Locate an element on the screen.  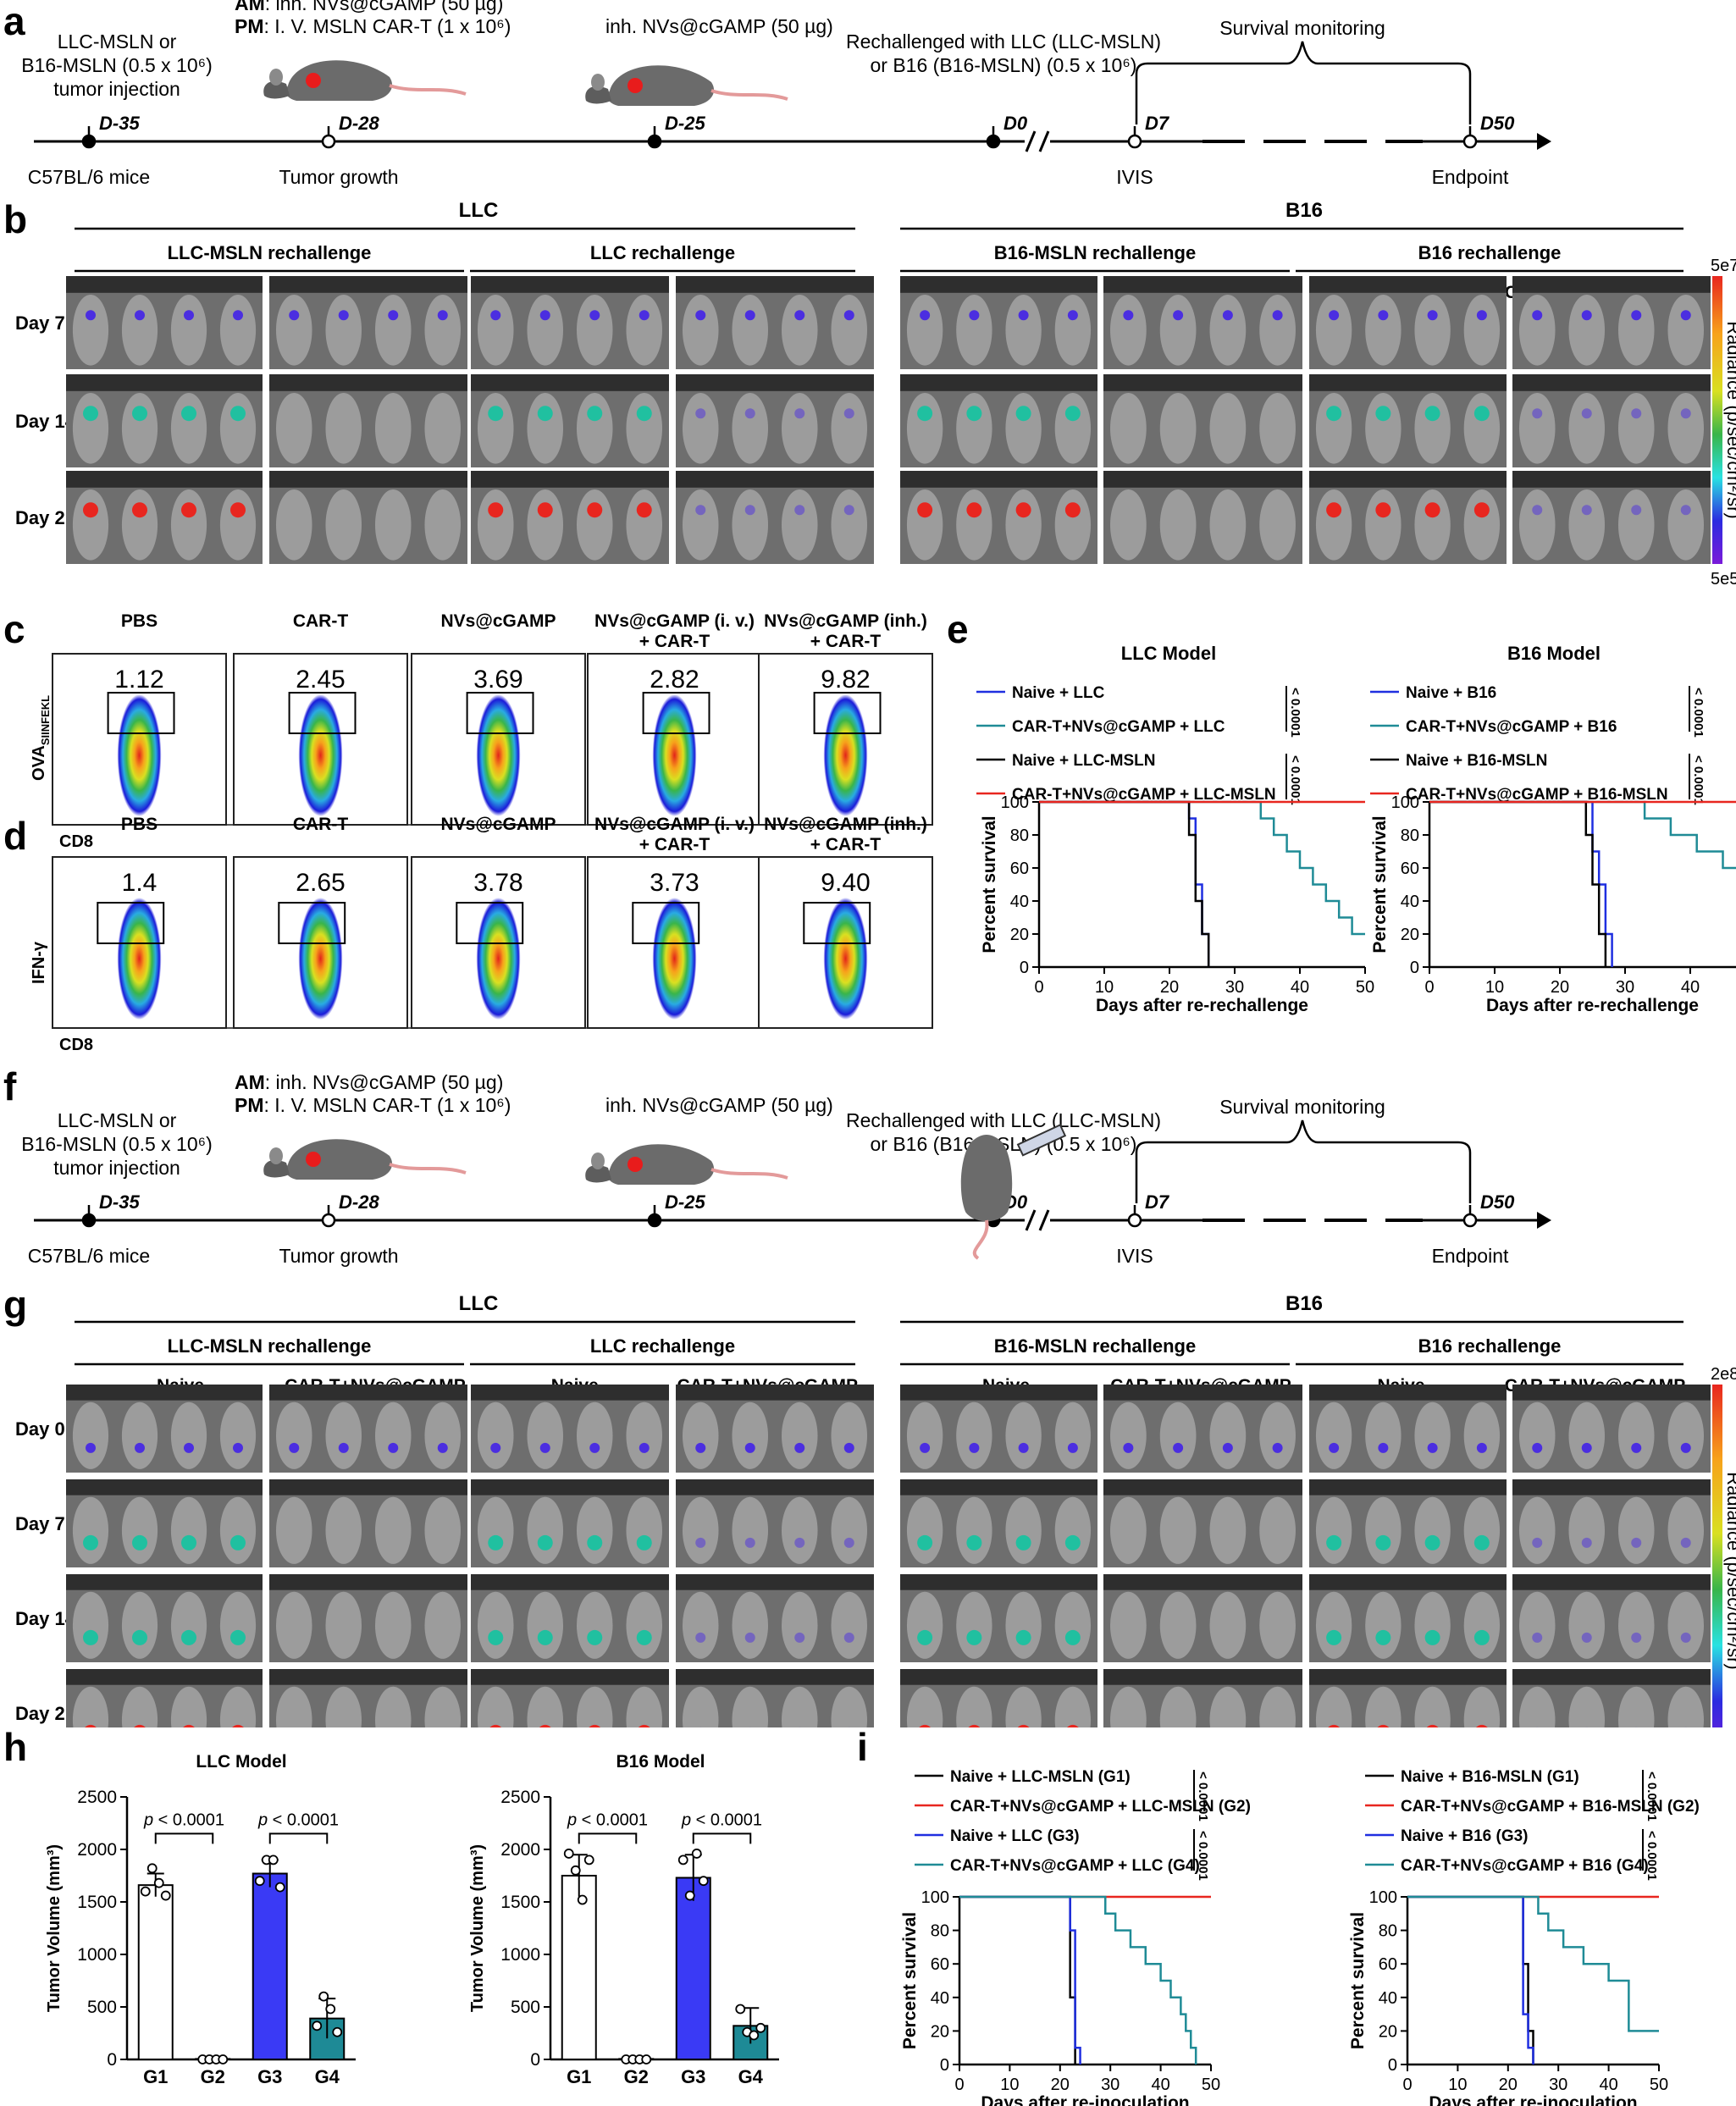
mouse-body is located at coordinates (339, 1159).